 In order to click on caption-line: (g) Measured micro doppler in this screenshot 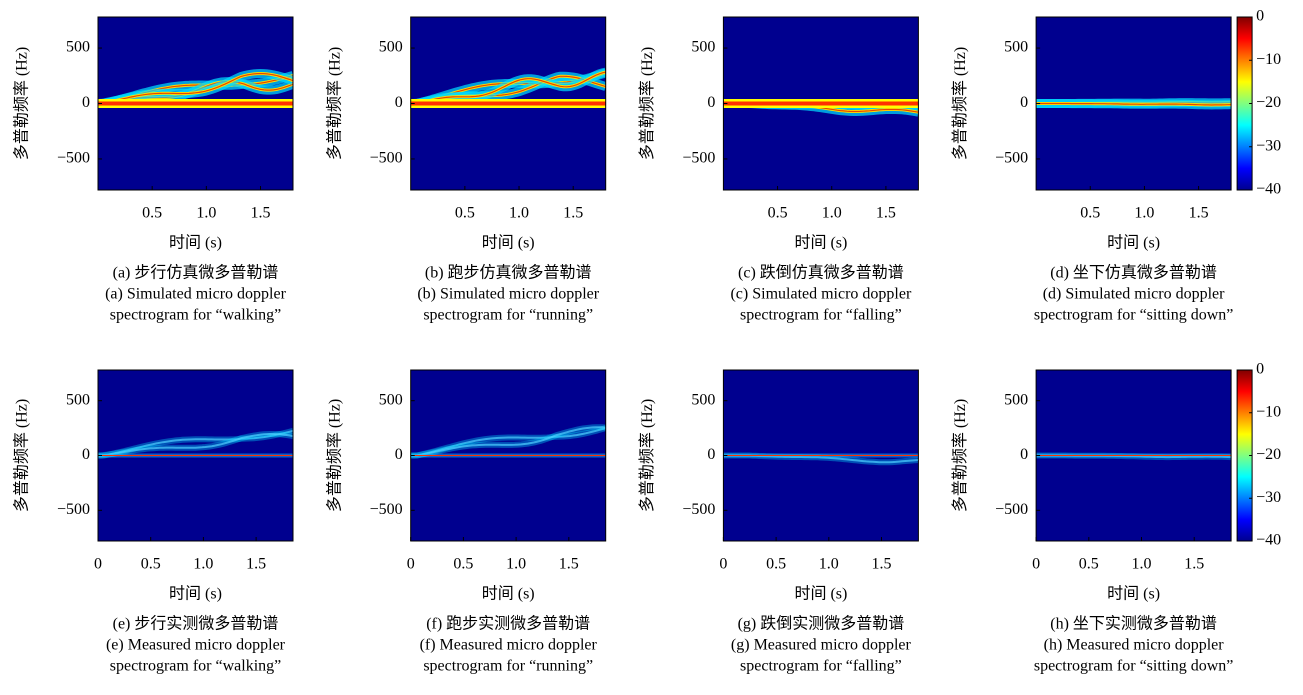, I will do `click(821, 645)`.